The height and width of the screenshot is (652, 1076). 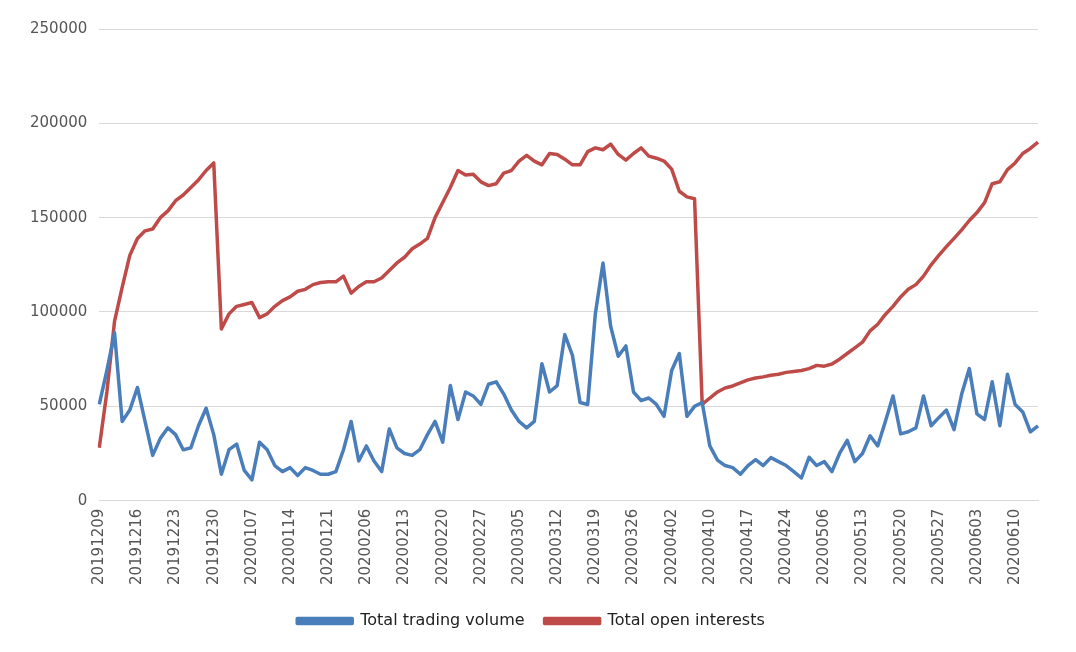 What do you see at coordinates (442, 620) in the screenshot?
I see `legend-label: Total trading volume` at bounding box center [442, 620].